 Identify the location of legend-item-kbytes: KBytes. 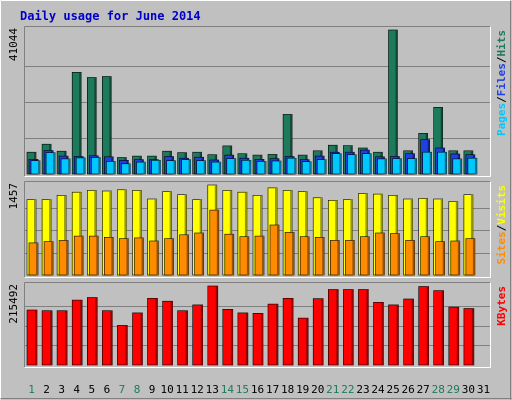
(501, 306).